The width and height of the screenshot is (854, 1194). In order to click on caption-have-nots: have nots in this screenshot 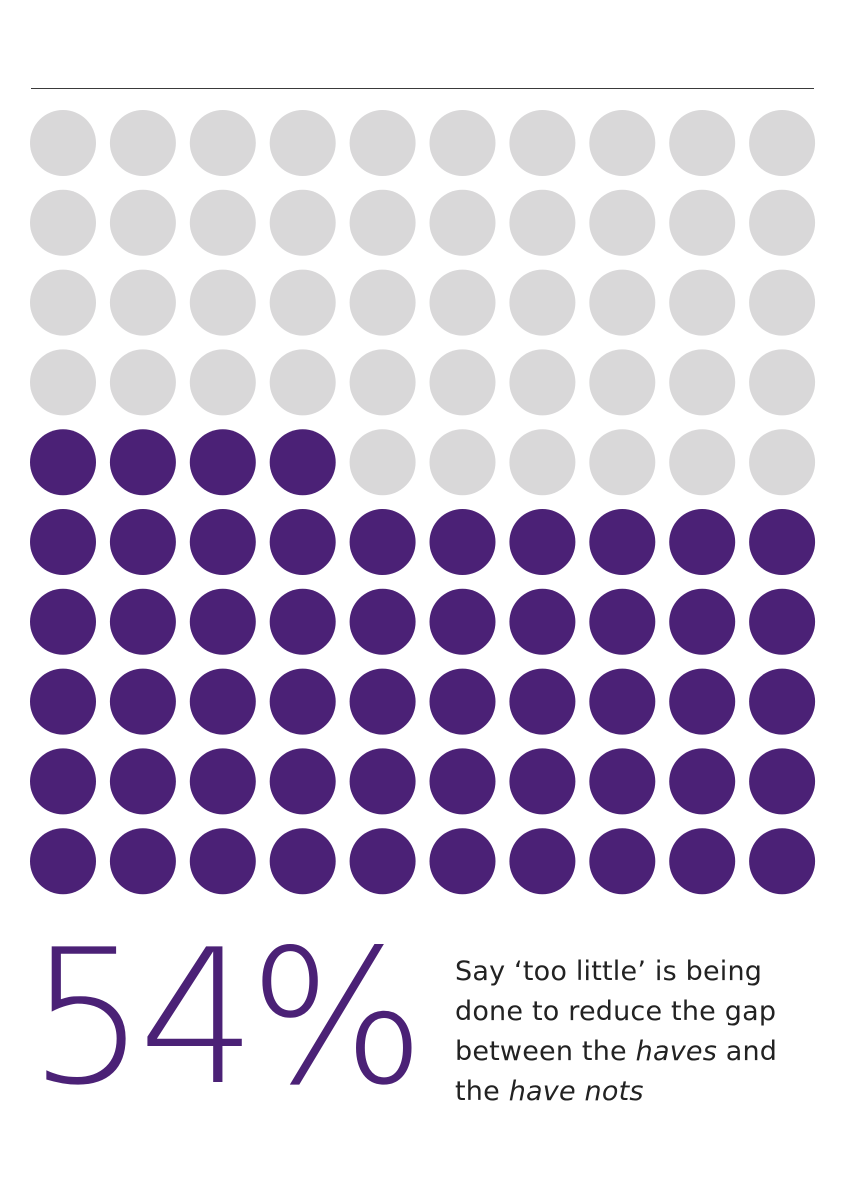, I will do `click(576, 1091)`.